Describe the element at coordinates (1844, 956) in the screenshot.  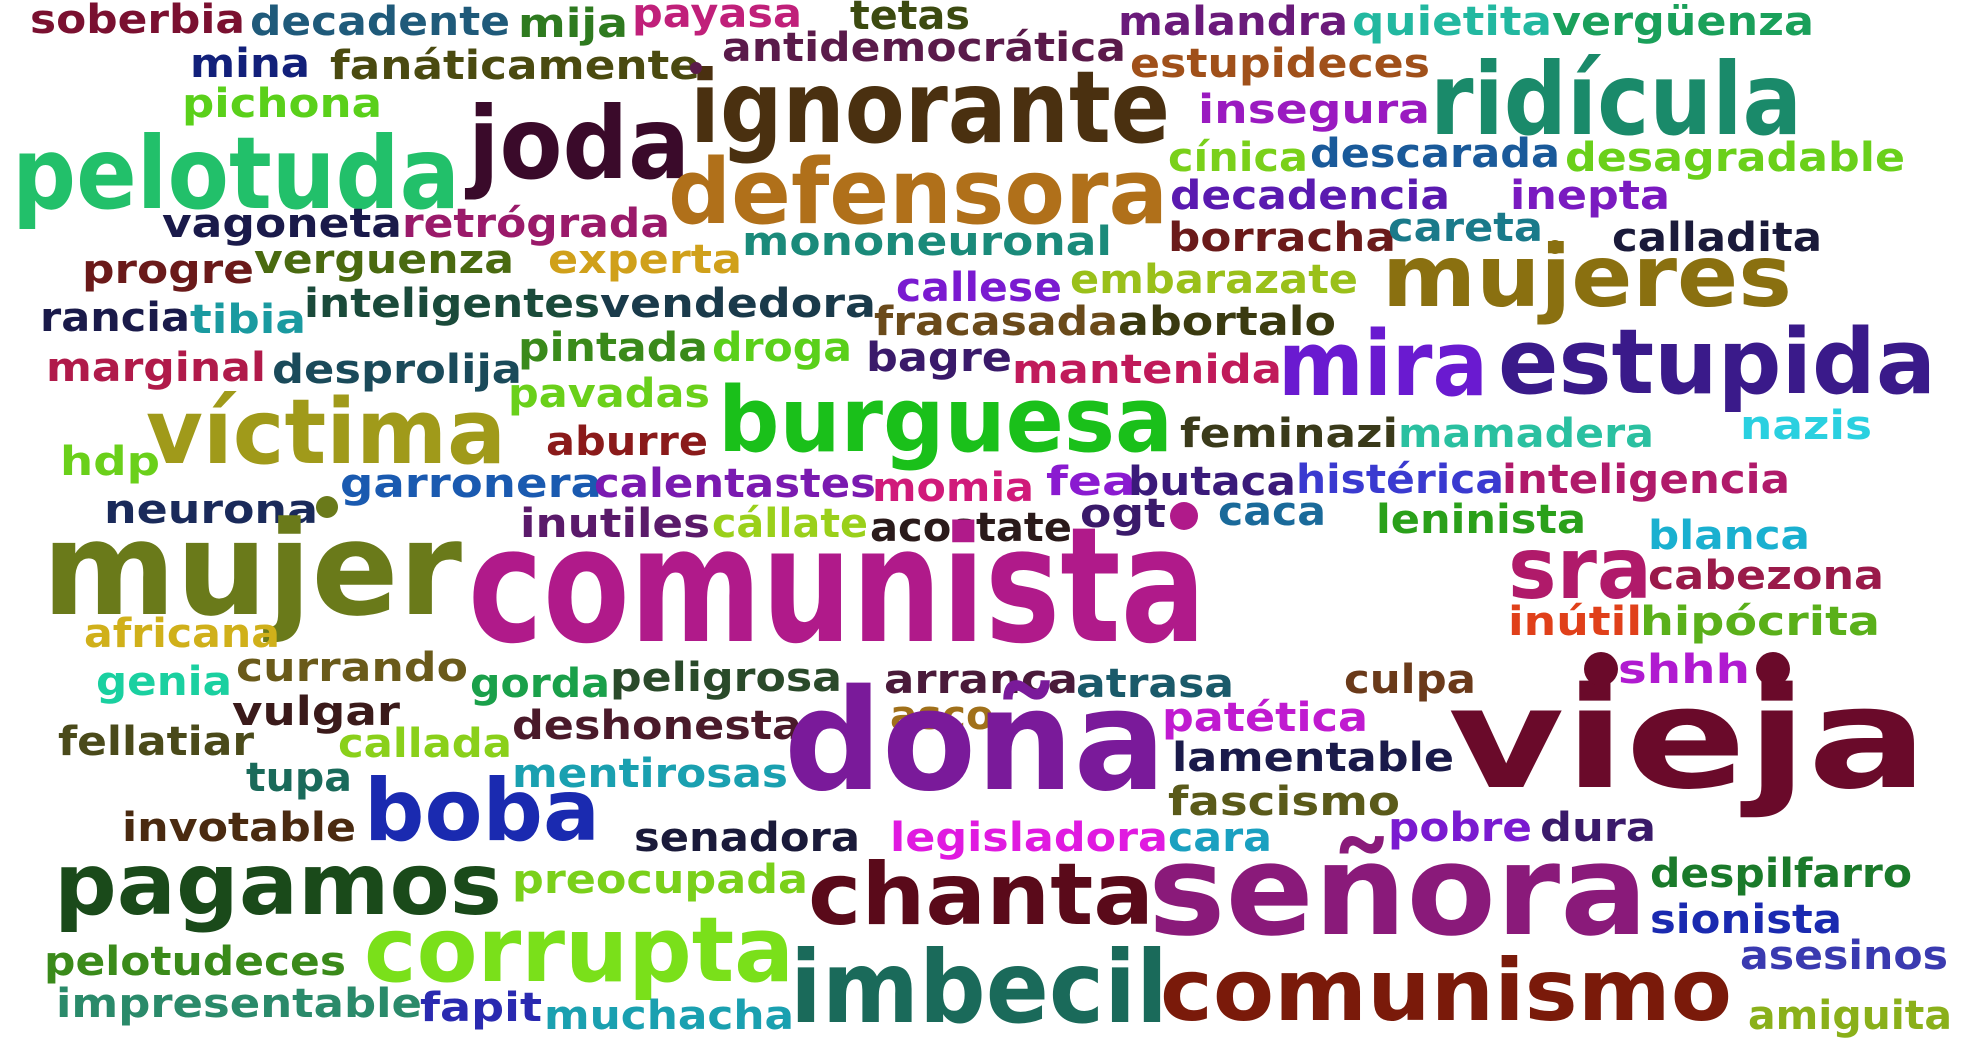
I see `word-asesinos: asesinos` at that location.